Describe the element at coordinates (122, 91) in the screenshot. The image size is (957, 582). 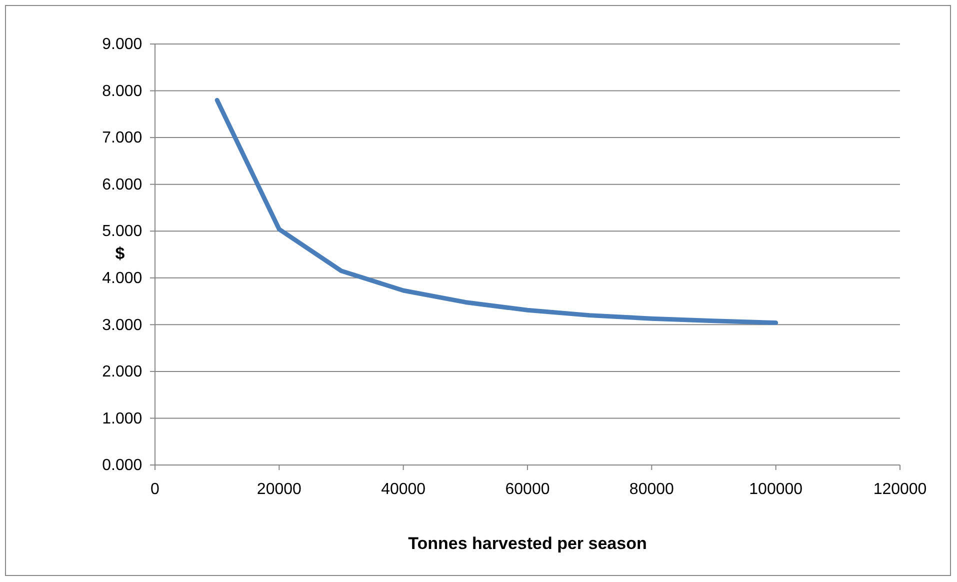
I see `y-tick-label: 8.000` at that location.